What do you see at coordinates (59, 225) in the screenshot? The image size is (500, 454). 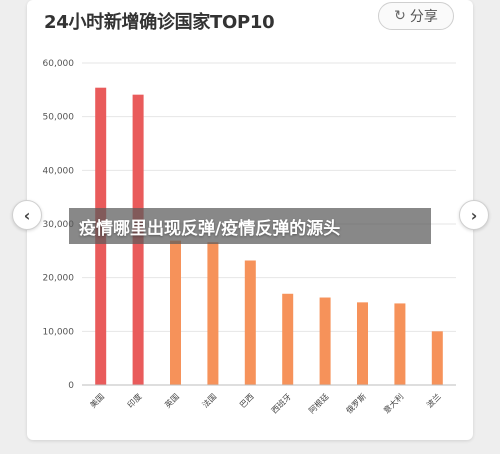 I see `y-tick-label: 30,000` at bounding box center [59, 225].